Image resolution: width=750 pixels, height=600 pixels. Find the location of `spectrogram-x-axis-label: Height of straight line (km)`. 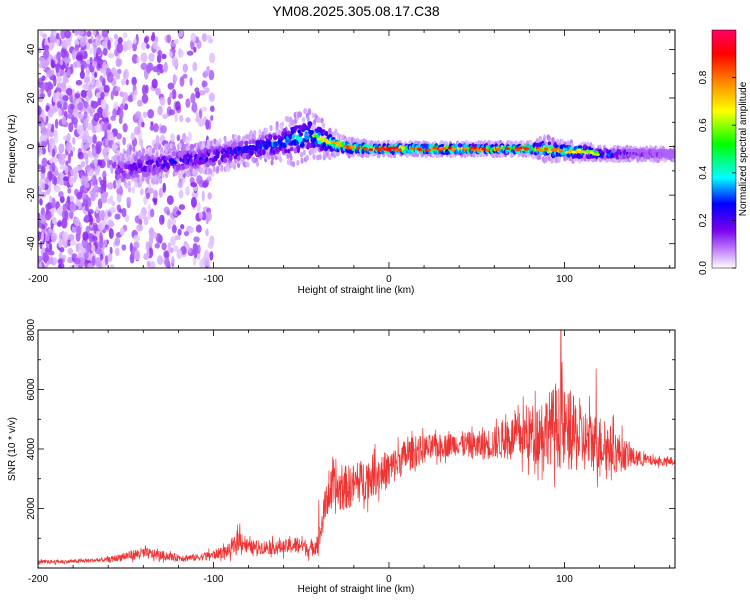

spectrogram-x-axis-label: Height of straight line (km) is located at coordinates (356, 290).